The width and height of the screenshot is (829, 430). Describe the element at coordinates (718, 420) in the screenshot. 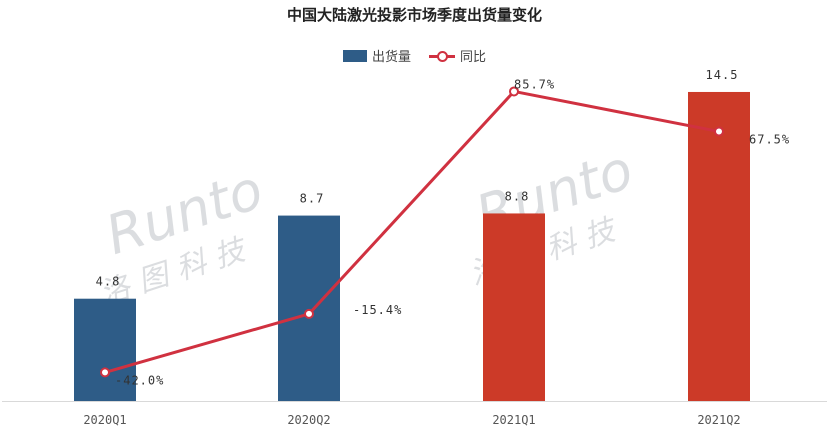

I see `x-tick-label: 2021Q2` at that location.